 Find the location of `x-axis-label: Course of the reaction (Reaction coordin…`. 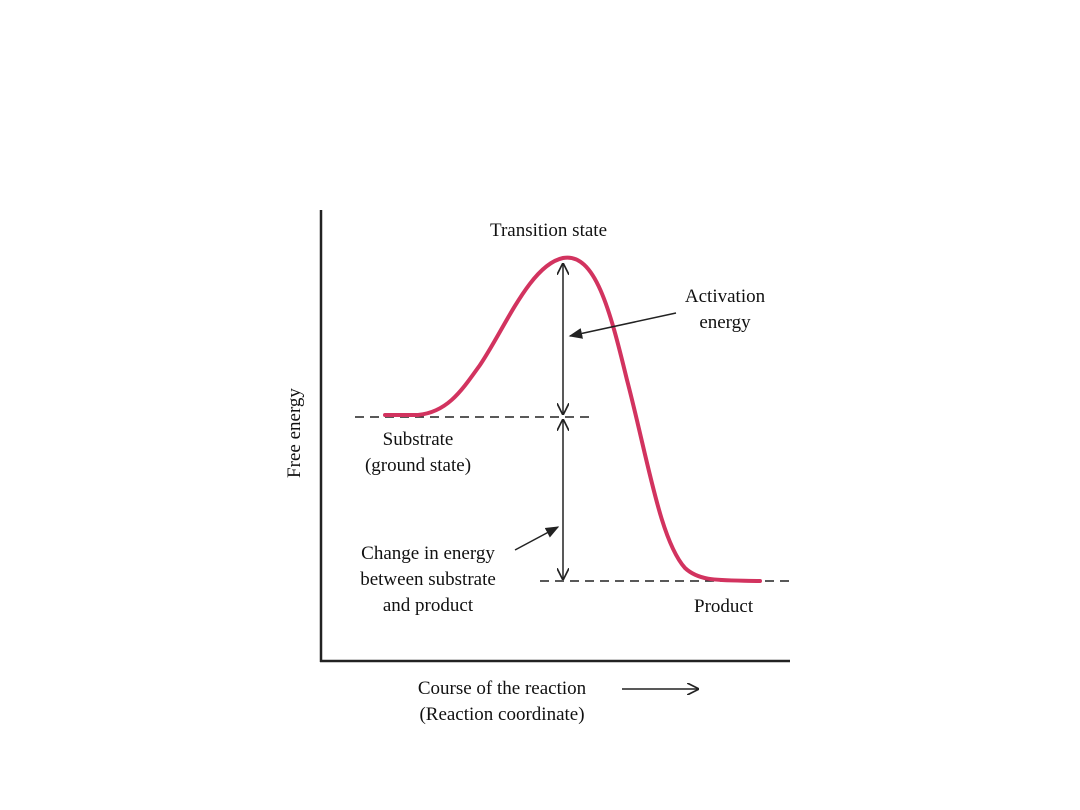

x-axis-label: Course of the reaction (Reaction coordin… is located at coordinates (502, 702).